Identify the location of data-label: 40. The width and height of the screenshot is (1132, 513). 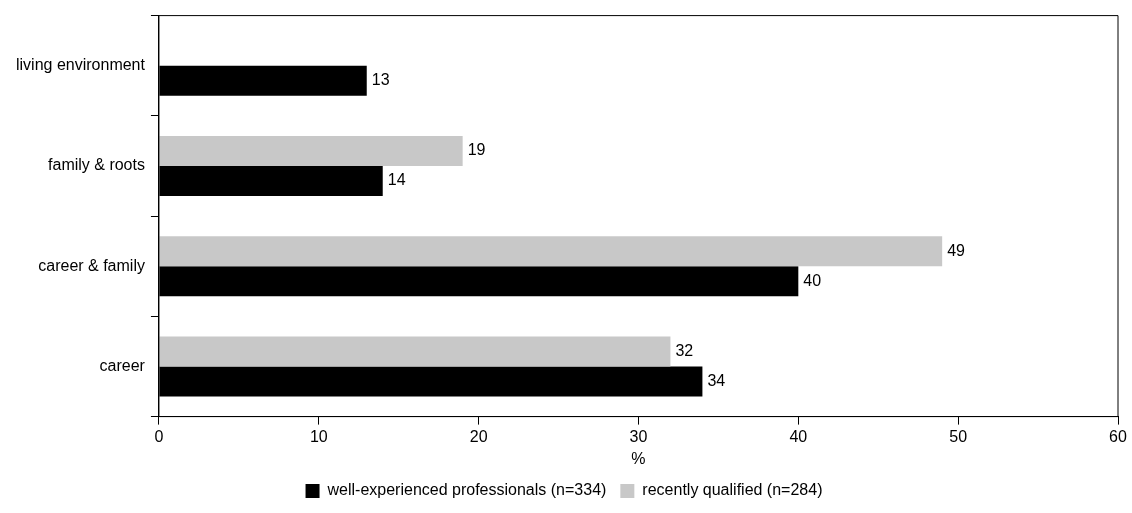
(812, 280).